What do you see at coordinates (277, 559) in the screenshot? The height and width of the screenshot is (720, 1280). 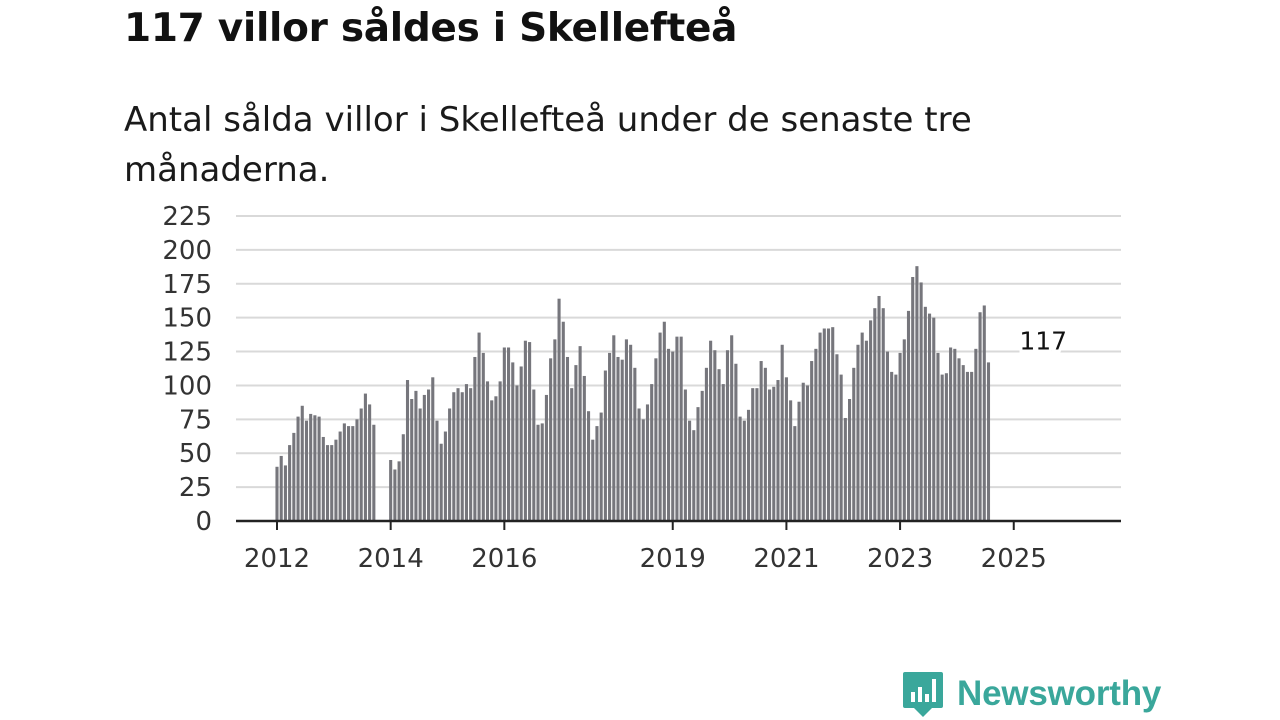 I see `x-tick-label: 2012` at bounding box center [277, 559].